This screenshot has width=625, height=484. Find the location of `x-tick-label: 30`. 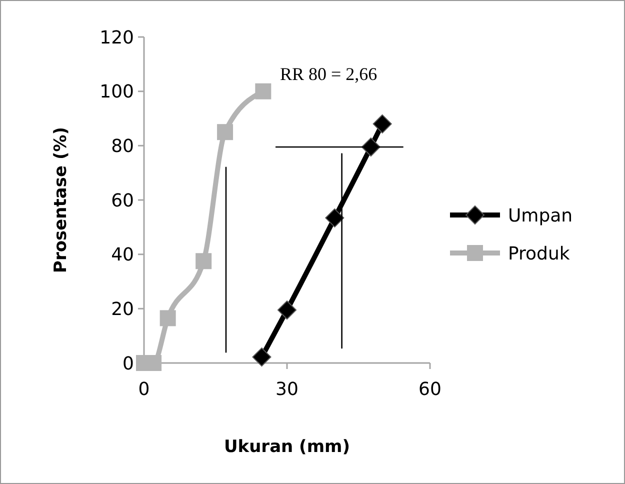

x-tick-label: 30 is located at coordinates (287, 389).